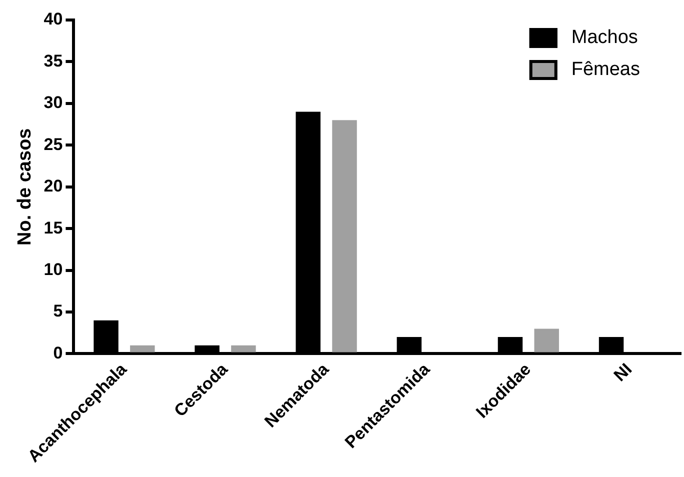 This screenshot has height=477, width=684. What do you see at coordinates (53, 228) in the screenshot?
I see `y-tick-label: 15` at bounding box center [53, 228].